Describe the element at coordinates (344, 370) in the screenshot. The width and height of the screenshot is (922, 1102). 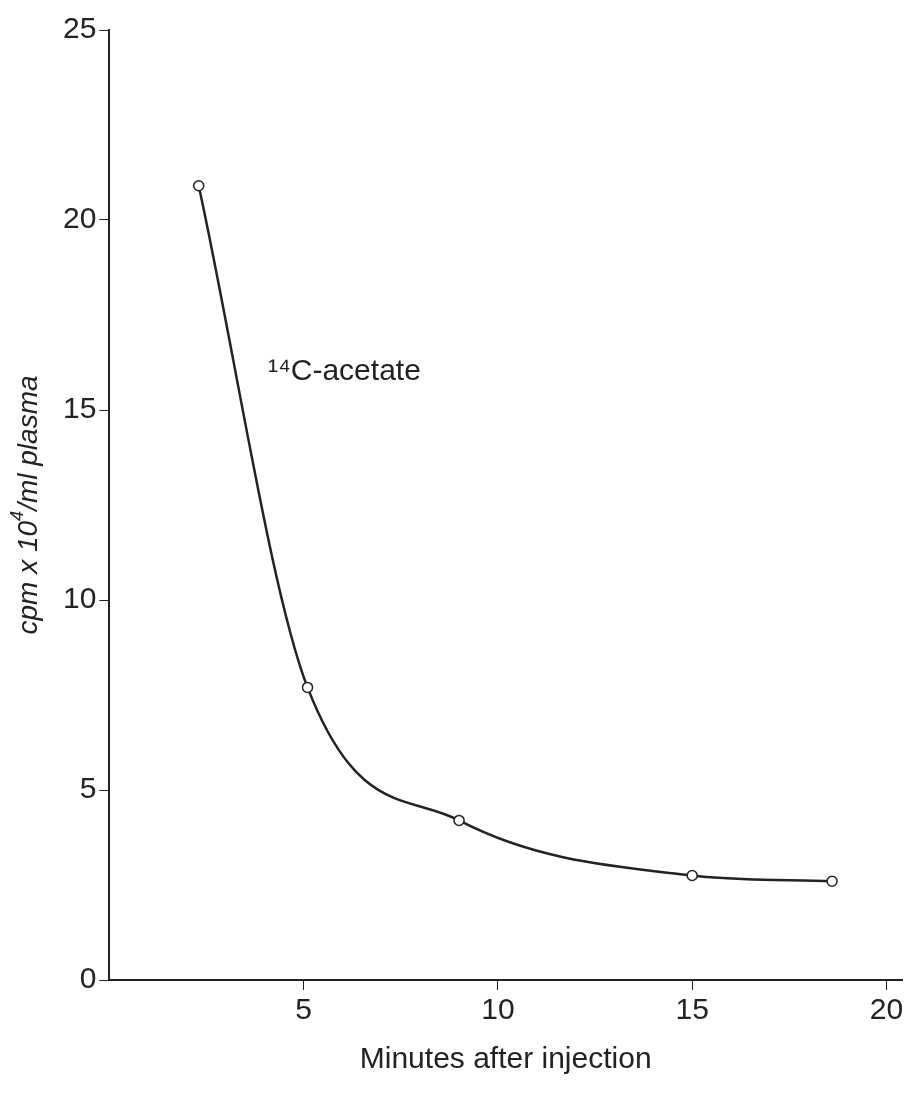
I see `annotation: ¹⁴C-acetate` at that location.